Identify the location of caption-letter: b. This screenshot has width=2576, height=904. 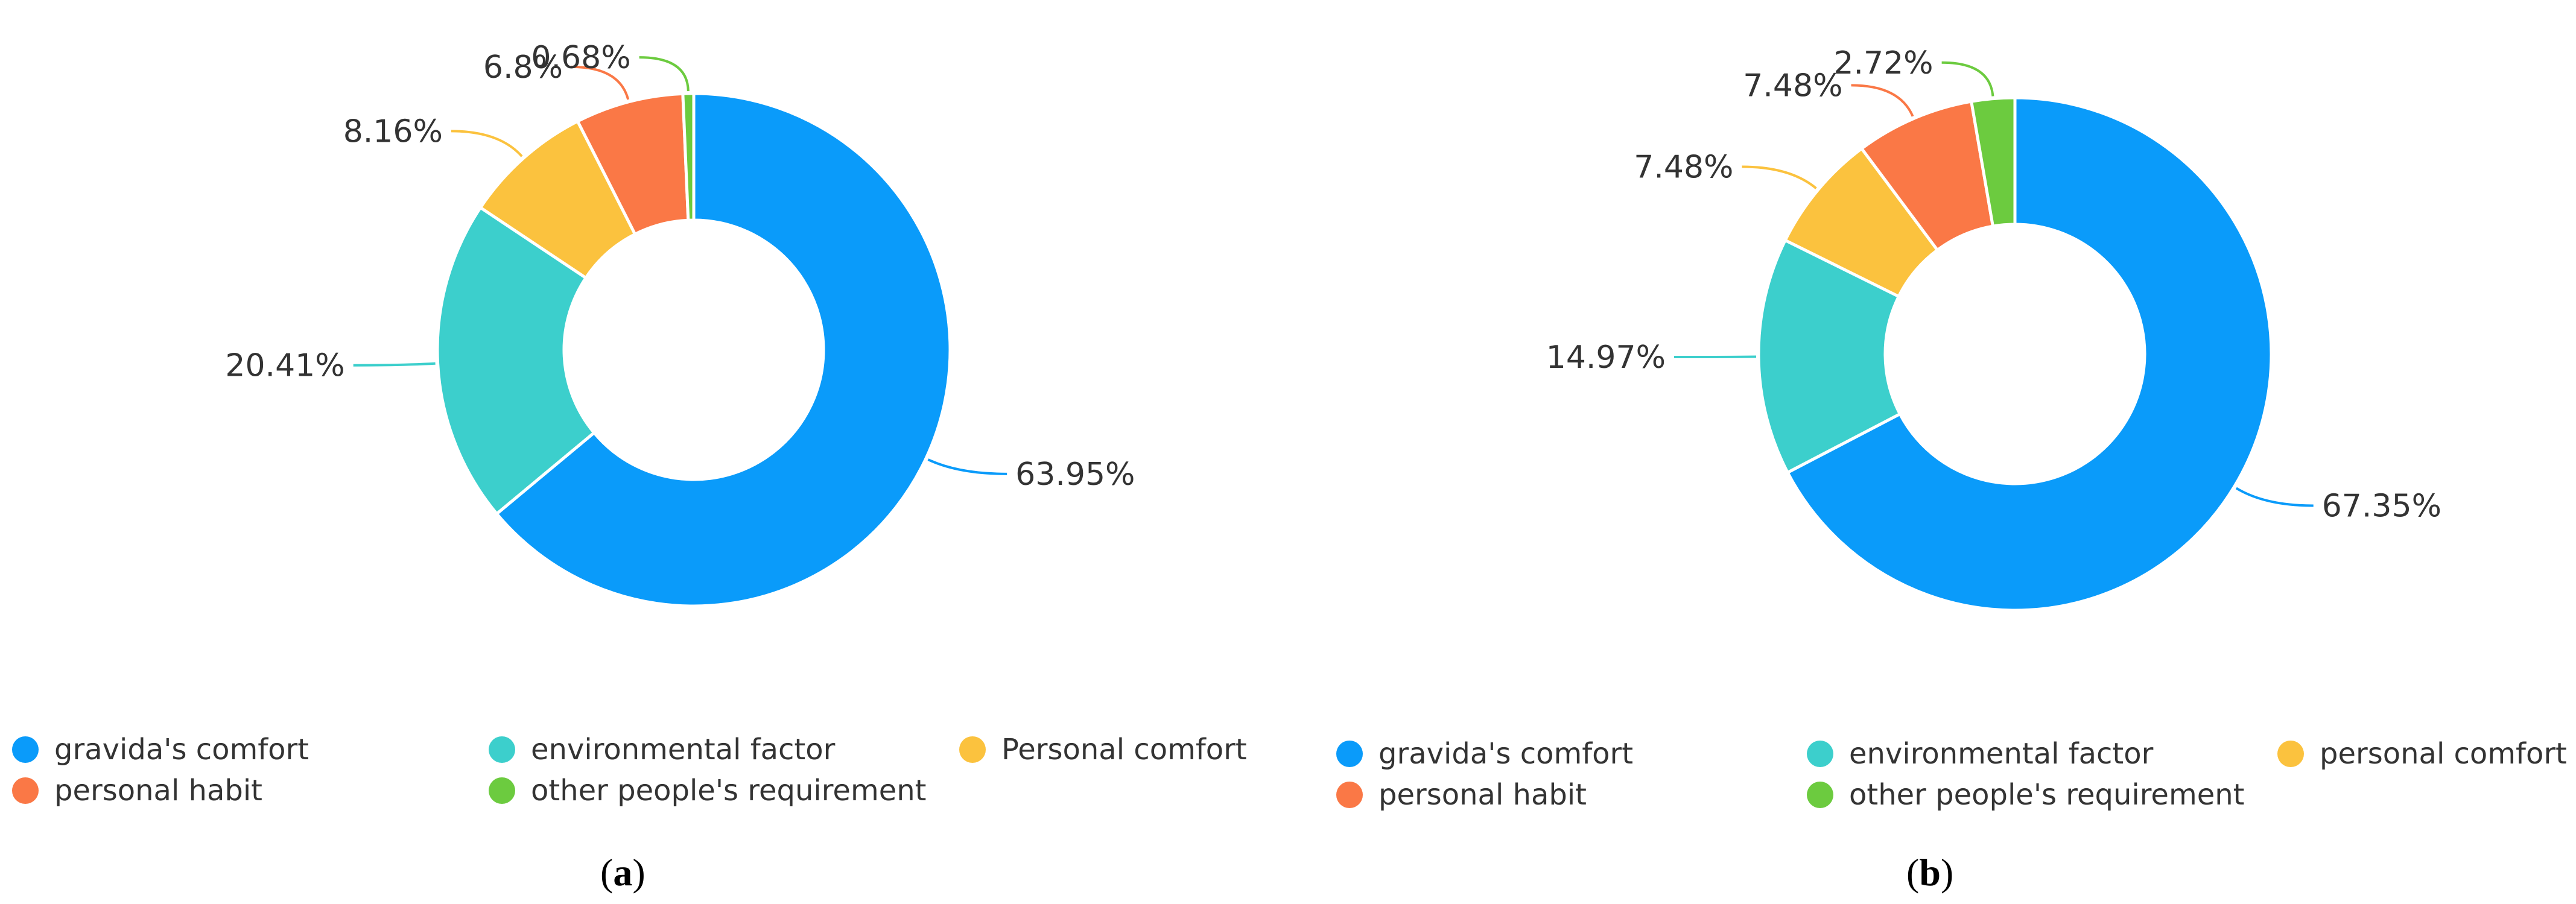
(1930, 872).